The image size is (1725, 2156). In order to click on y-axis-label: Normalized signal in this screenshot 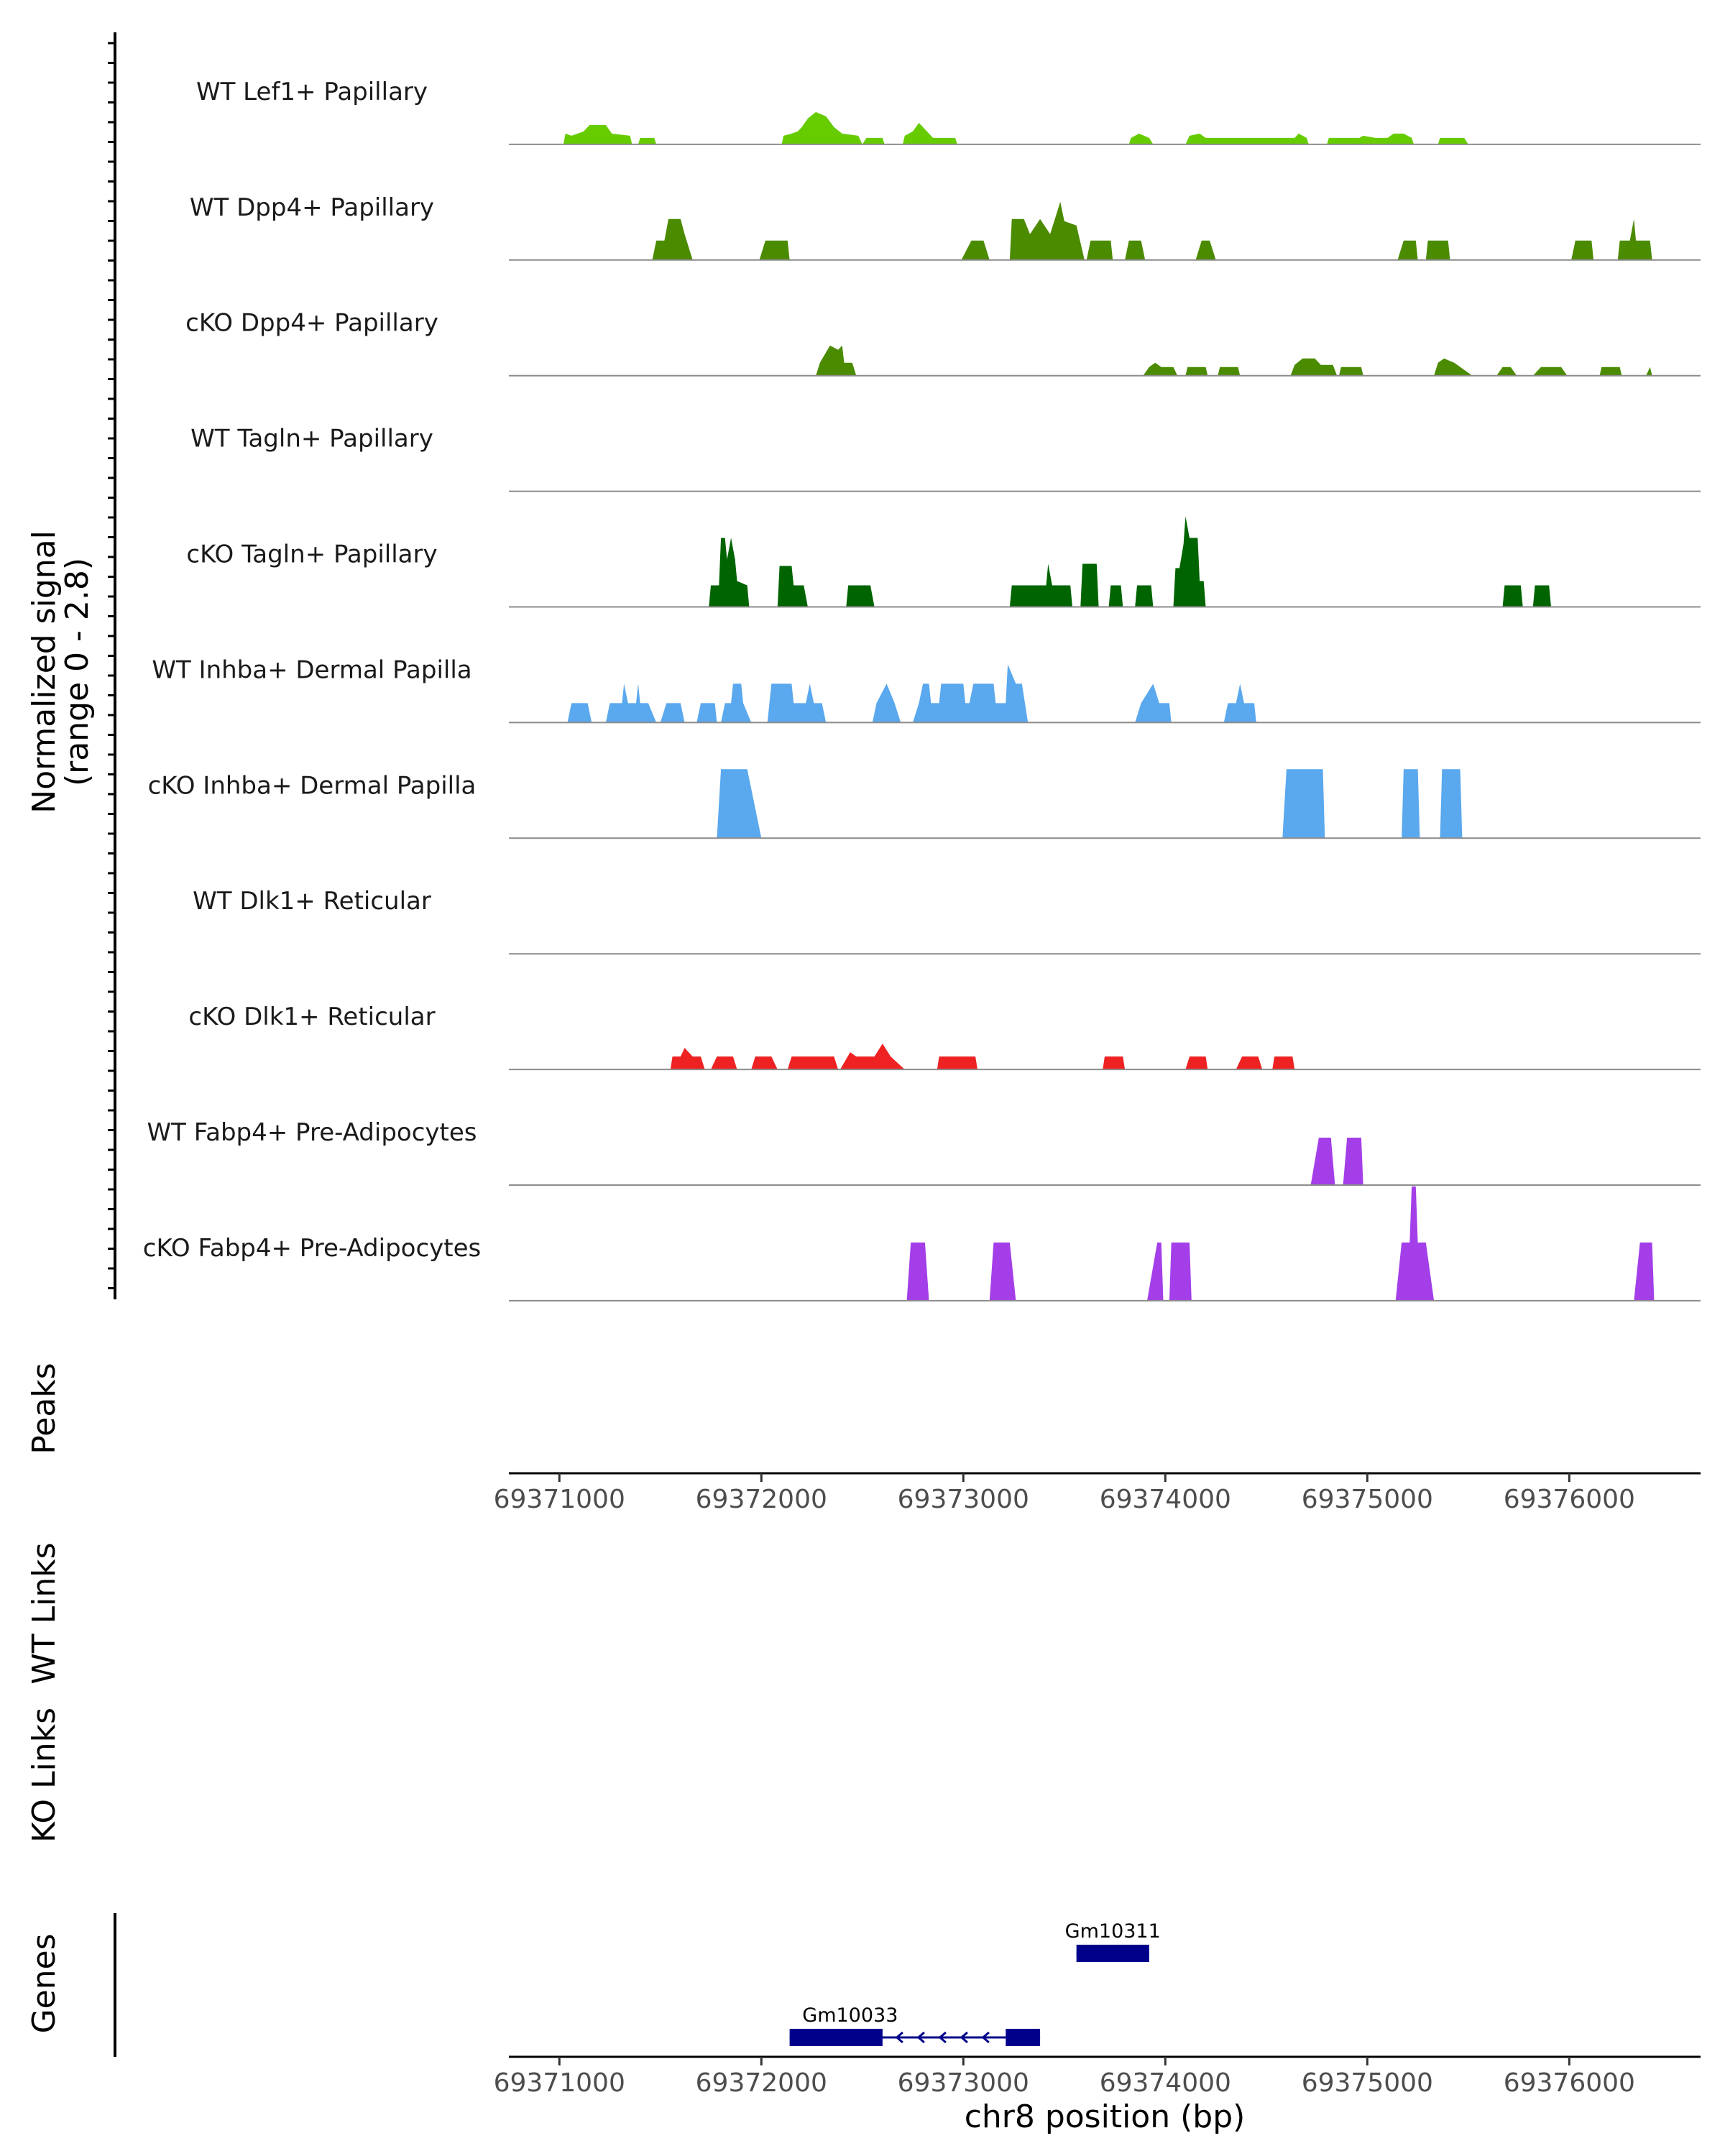, I will do `click(44, 672)`.